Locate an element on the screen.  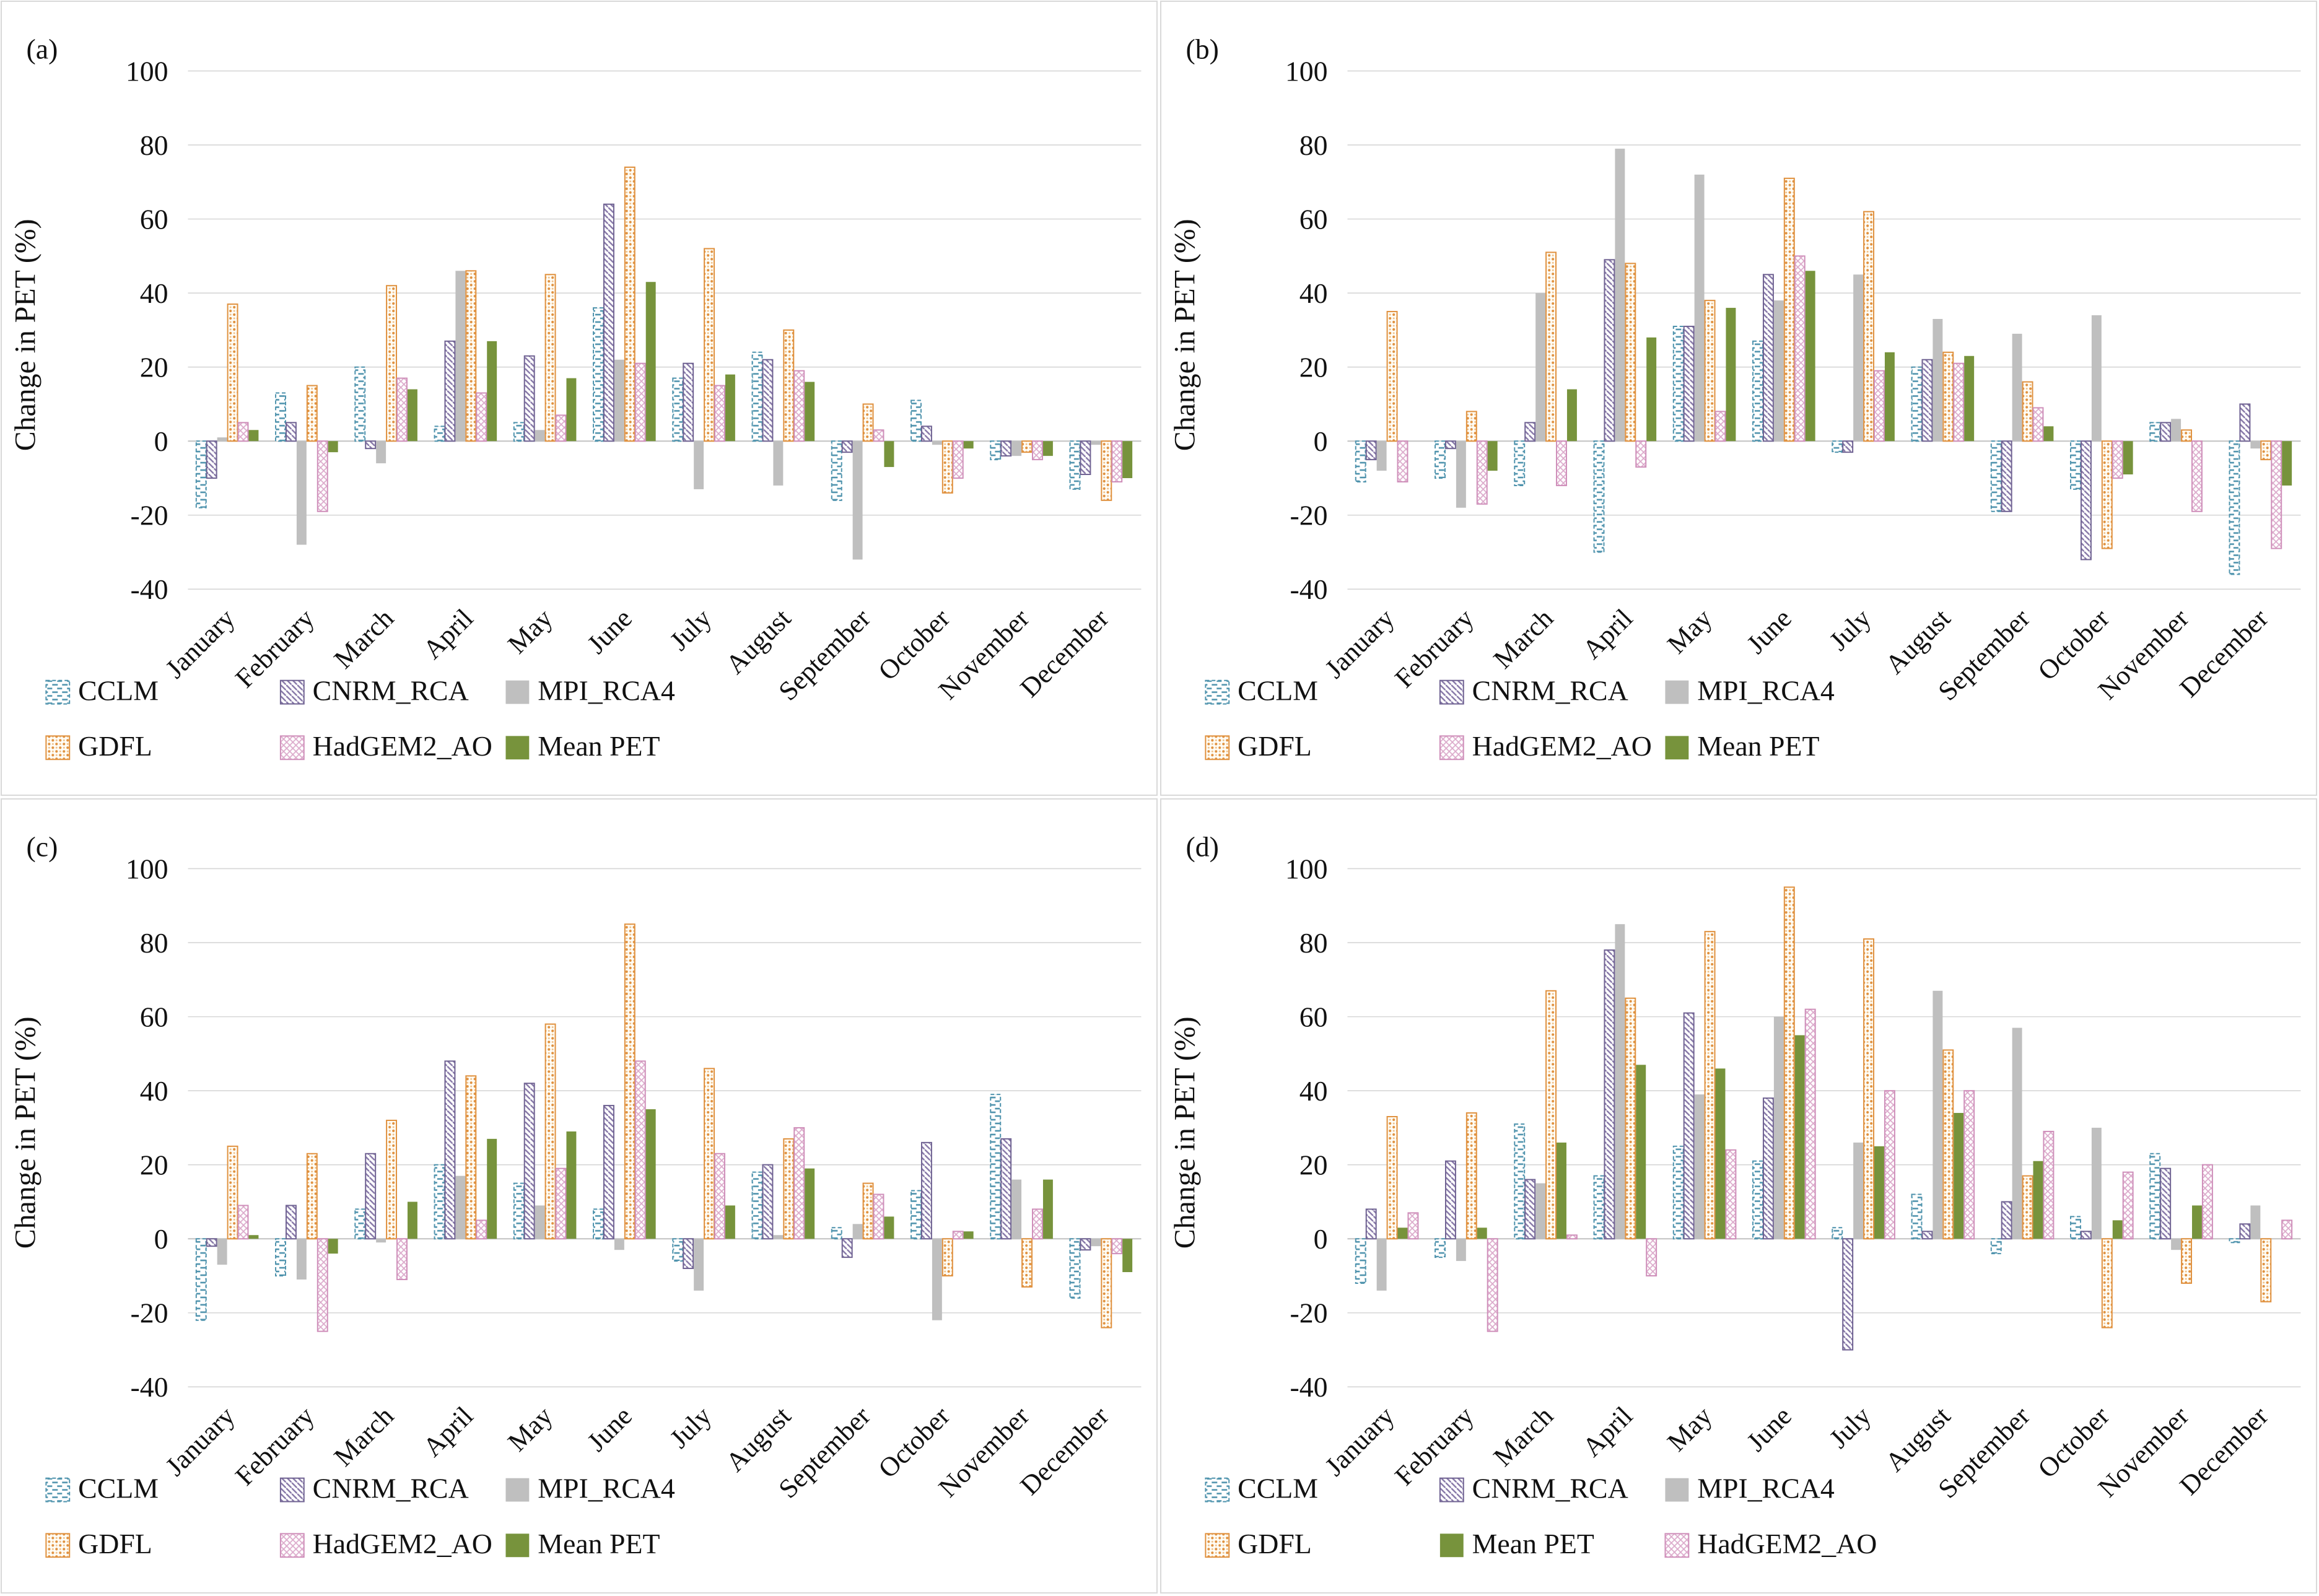
y-tick-label: -20 is located at coordinates (149, 1313).